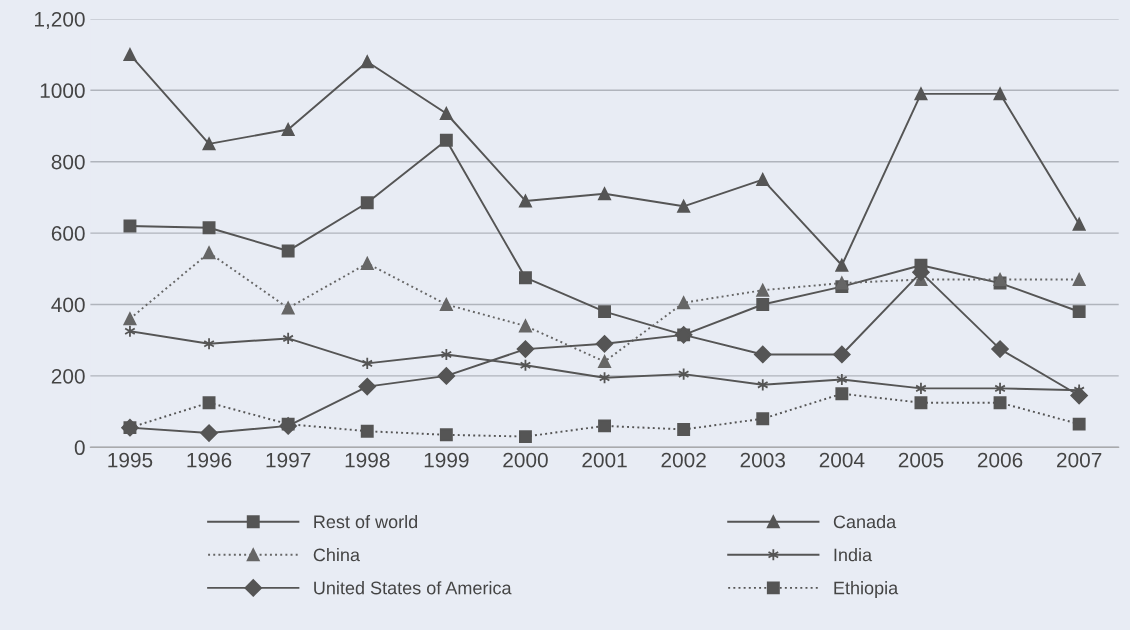 This screenshot has width=1130, height=630. What do you see at coordinates (336, 555) in the screenshot?
I see `legend-label: China` at bounding box center [336, 555].